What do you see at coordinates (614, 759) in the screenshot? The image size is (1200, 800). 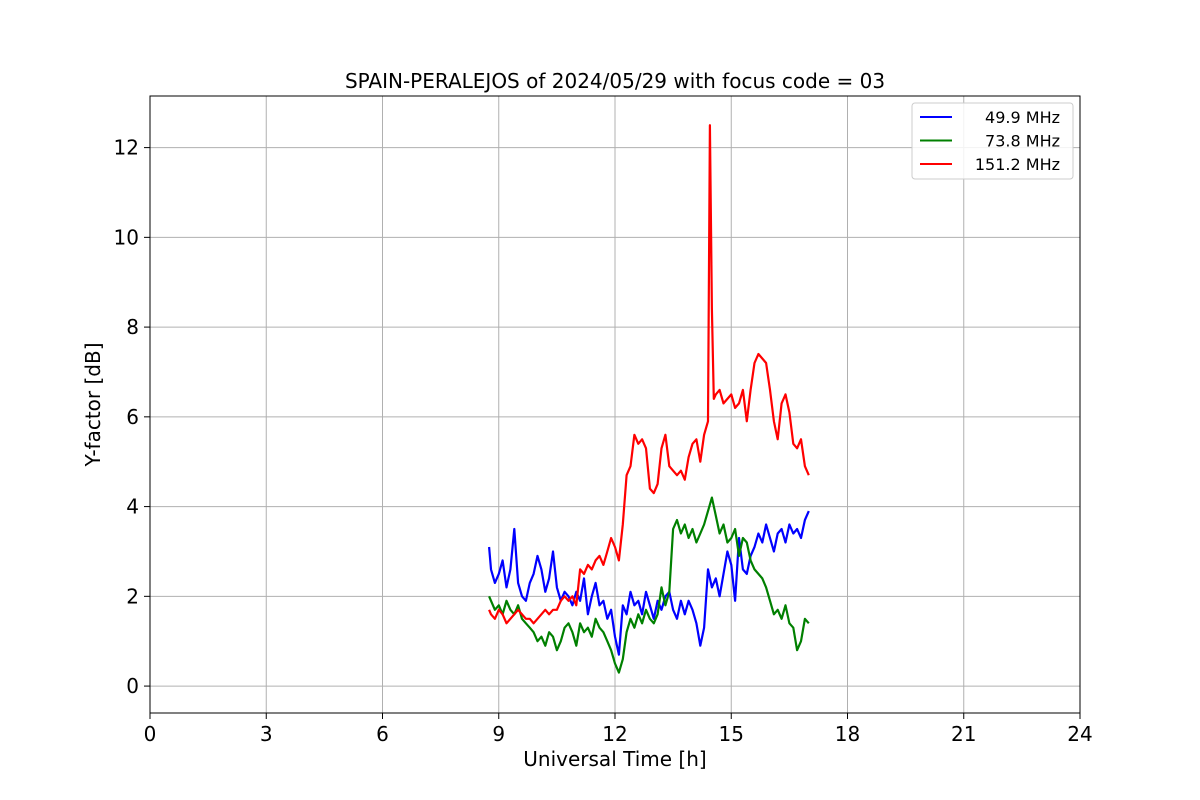 I see `x-axis-label: Universal Time [h]` at bounding box center [614, 759].